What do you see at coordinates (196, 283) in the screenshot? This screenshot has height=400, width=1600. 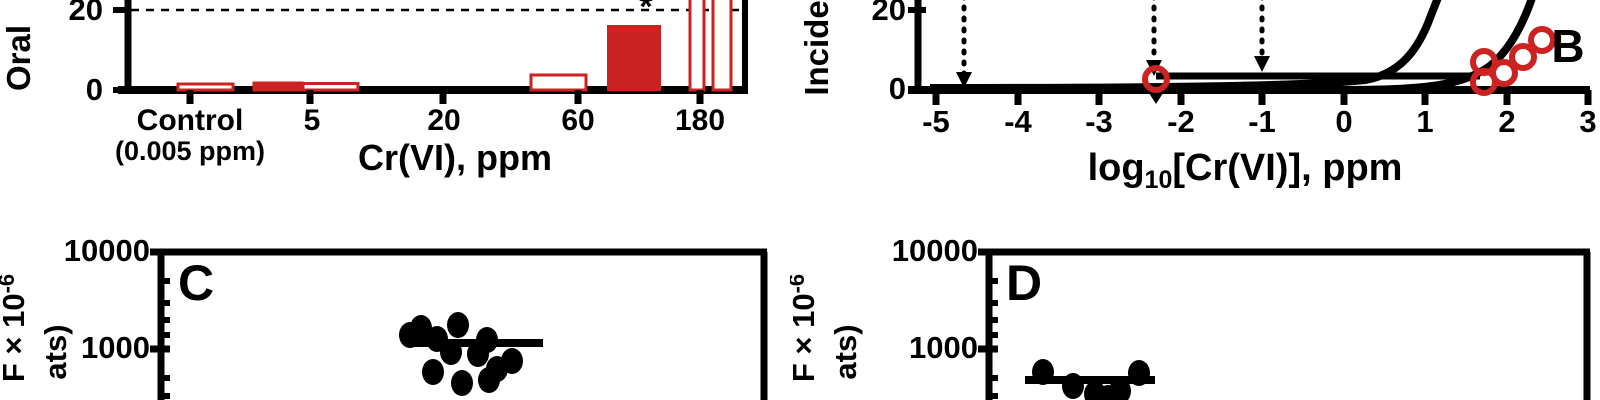 I see `panel-c-letter: C` at bounding box center [196, 283].